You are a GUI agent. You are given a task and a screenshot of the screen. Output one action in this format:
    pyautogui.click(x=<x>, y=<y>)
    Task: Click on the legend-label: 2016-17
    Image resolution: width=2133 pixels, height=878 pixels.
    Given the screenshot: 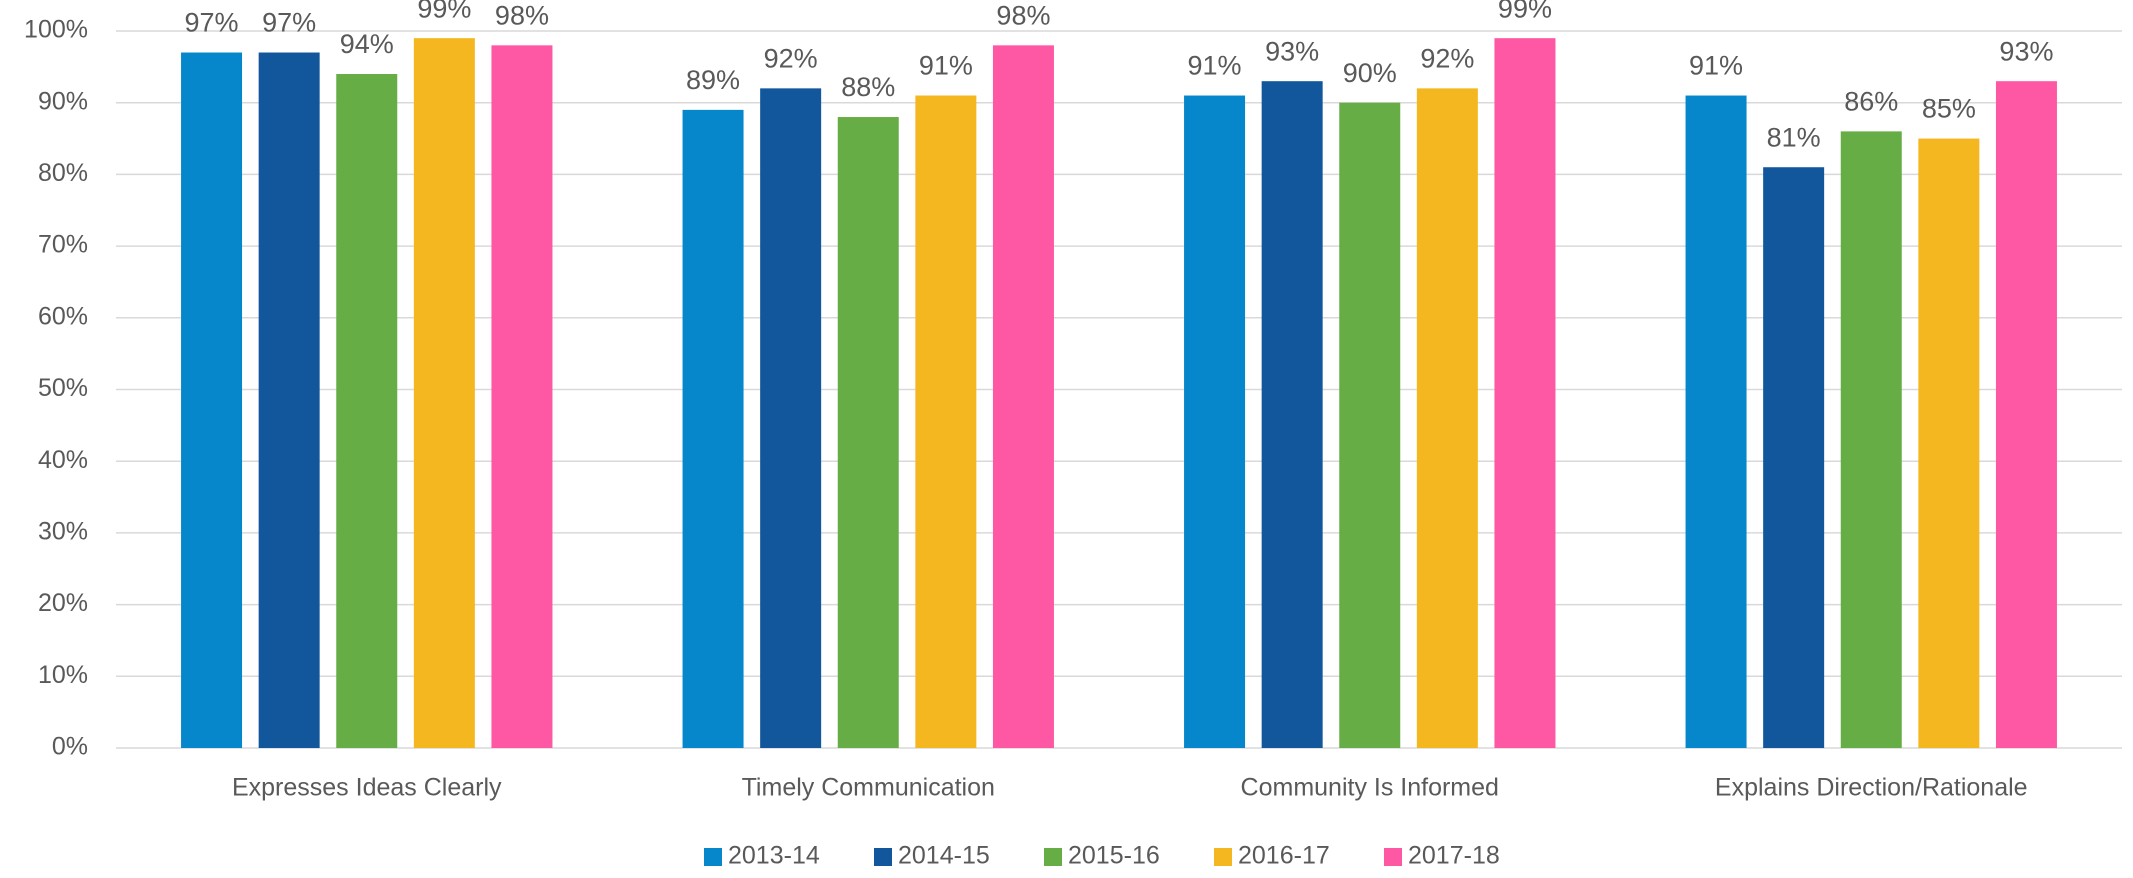 What is the action you would take?
    pyautogui.click(x=1284, y=856)
    